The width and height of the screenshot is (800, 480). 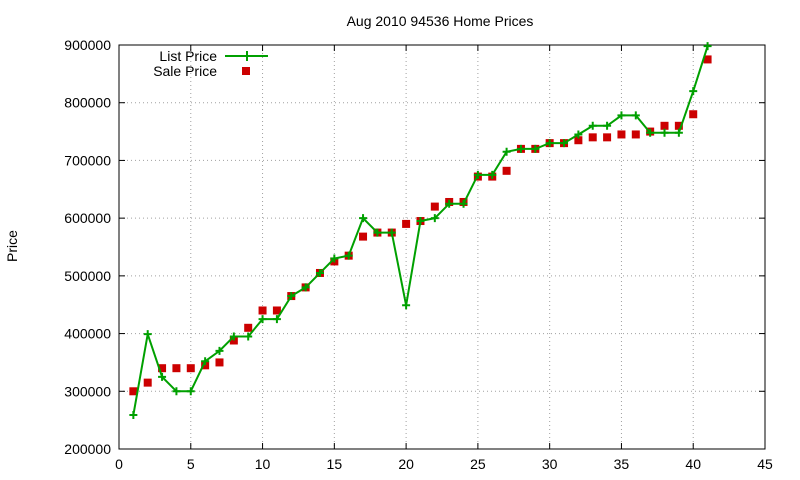 I want to click on y-tick-label: 500000, so click(x=87, y=276).